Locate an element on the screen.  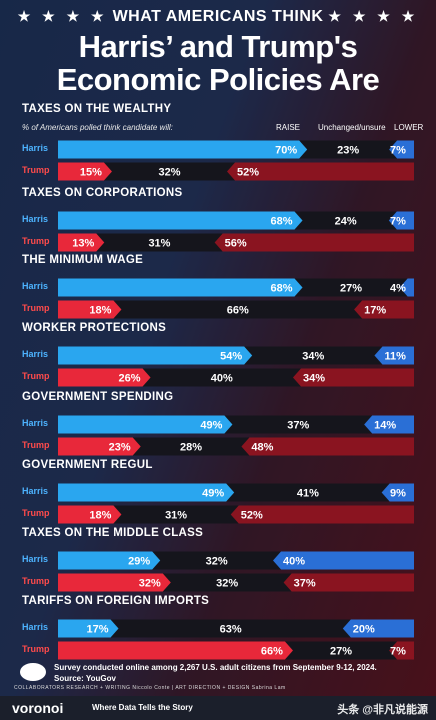
harris-bar: 29% 32% 40% is located at coordinates (236, 560).